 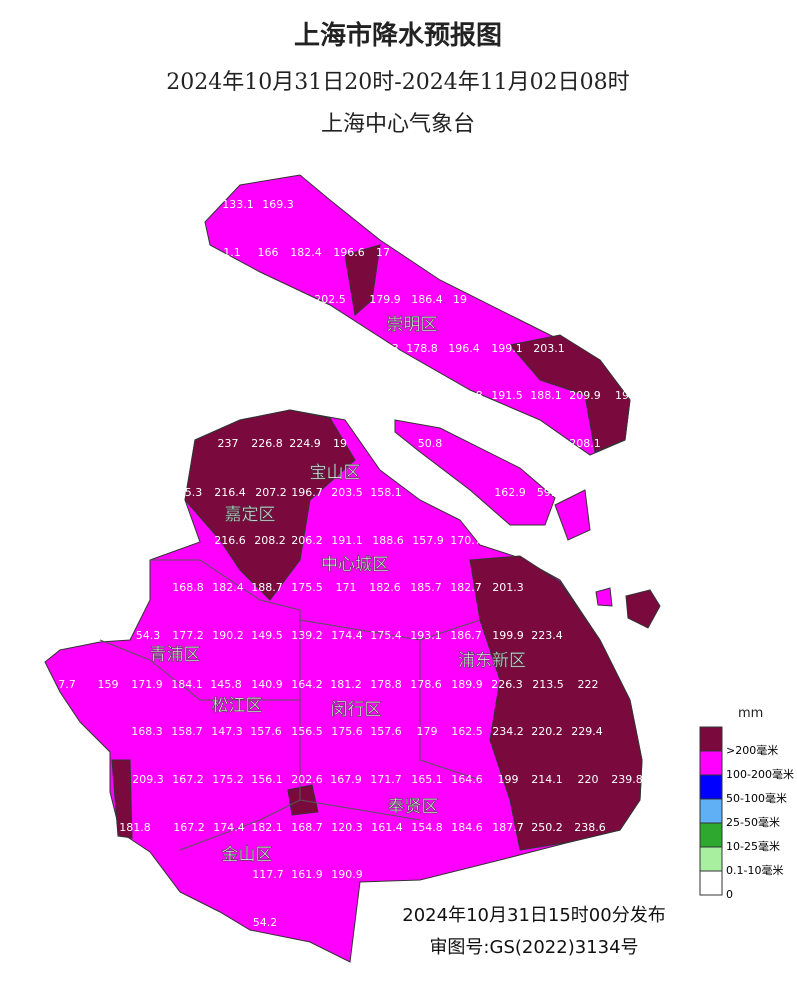 I want to click on station-value: 145.8, so click(x=226, y=684).